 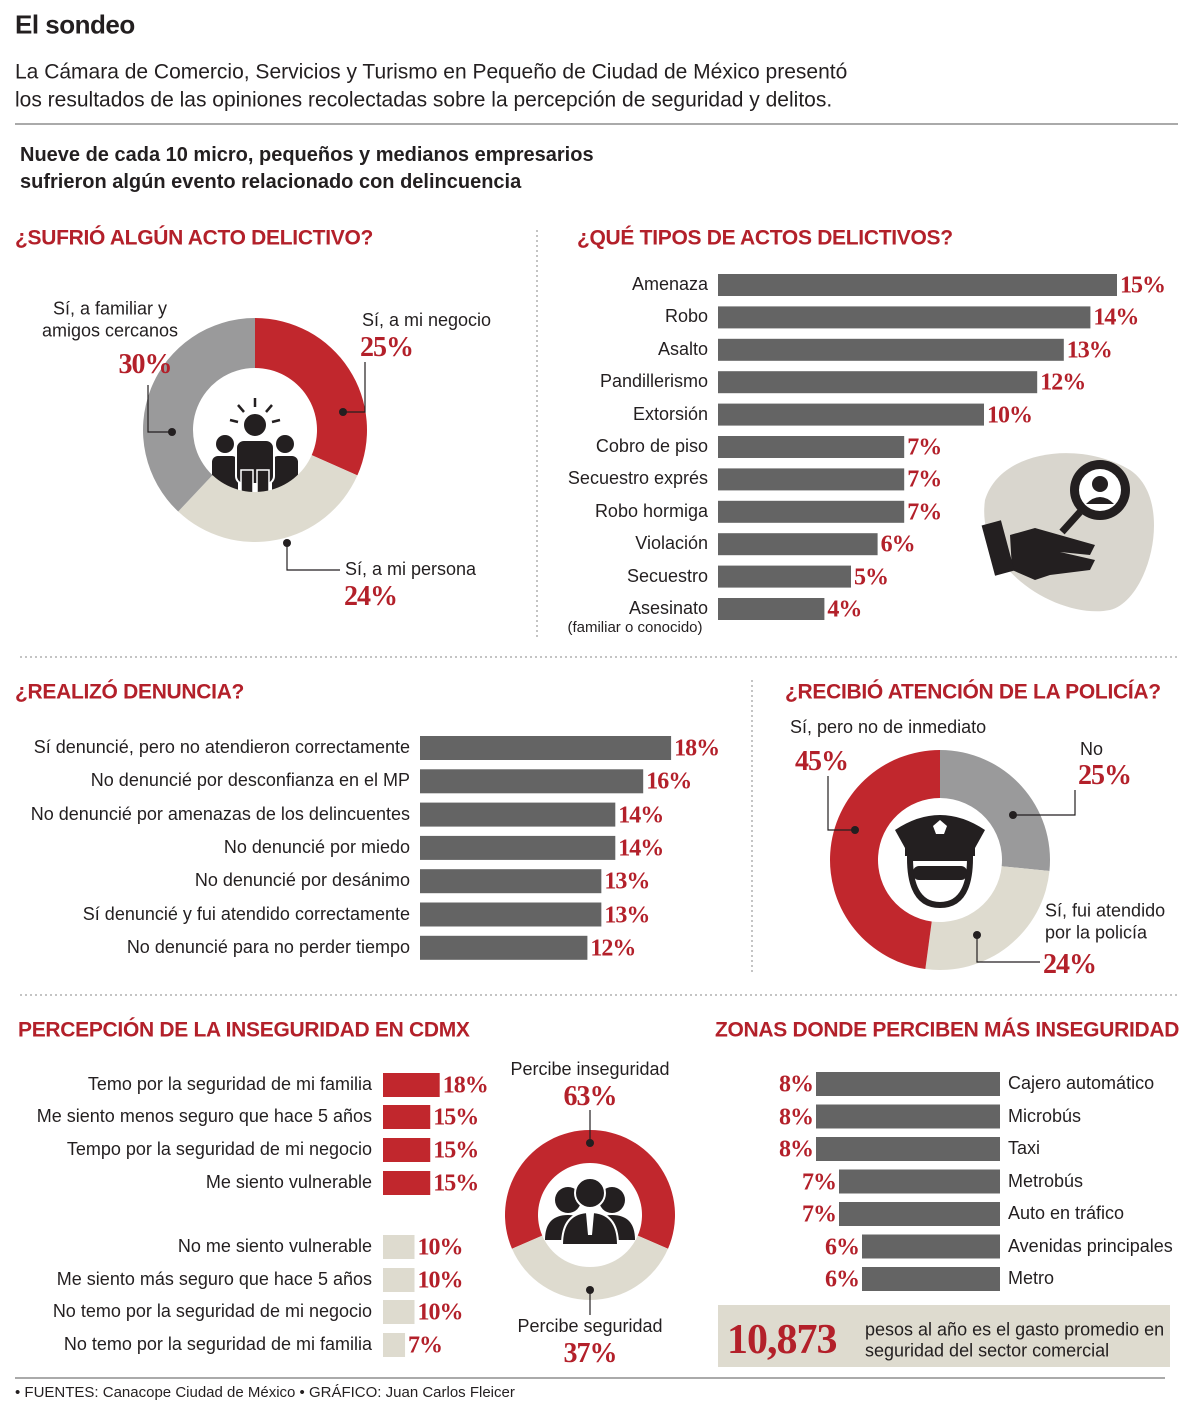 I want to click on value-label: 63%, so click(x=590, y=1097).